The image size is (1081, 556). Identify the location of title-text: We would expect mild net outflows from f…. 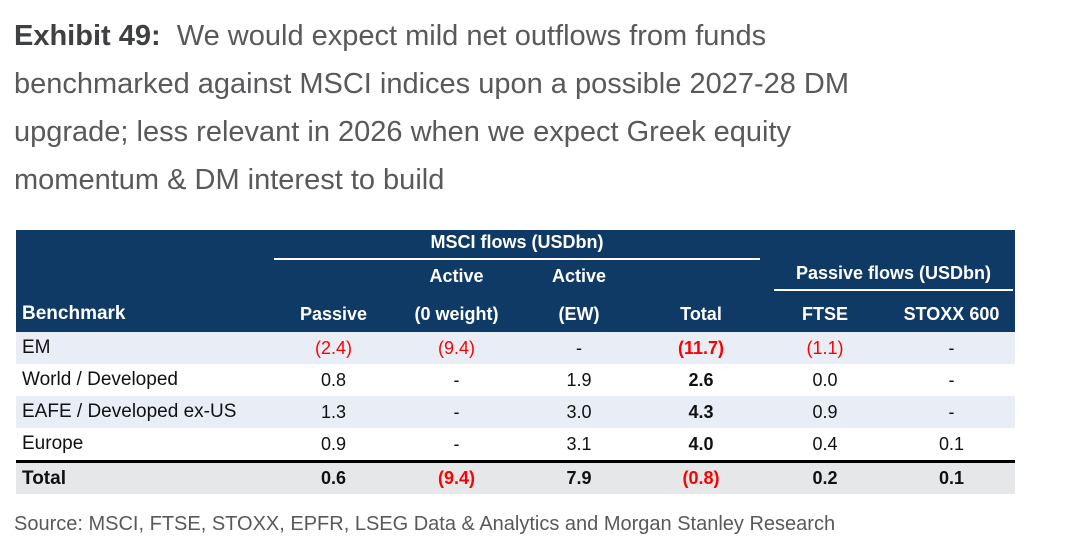
(463, 36).